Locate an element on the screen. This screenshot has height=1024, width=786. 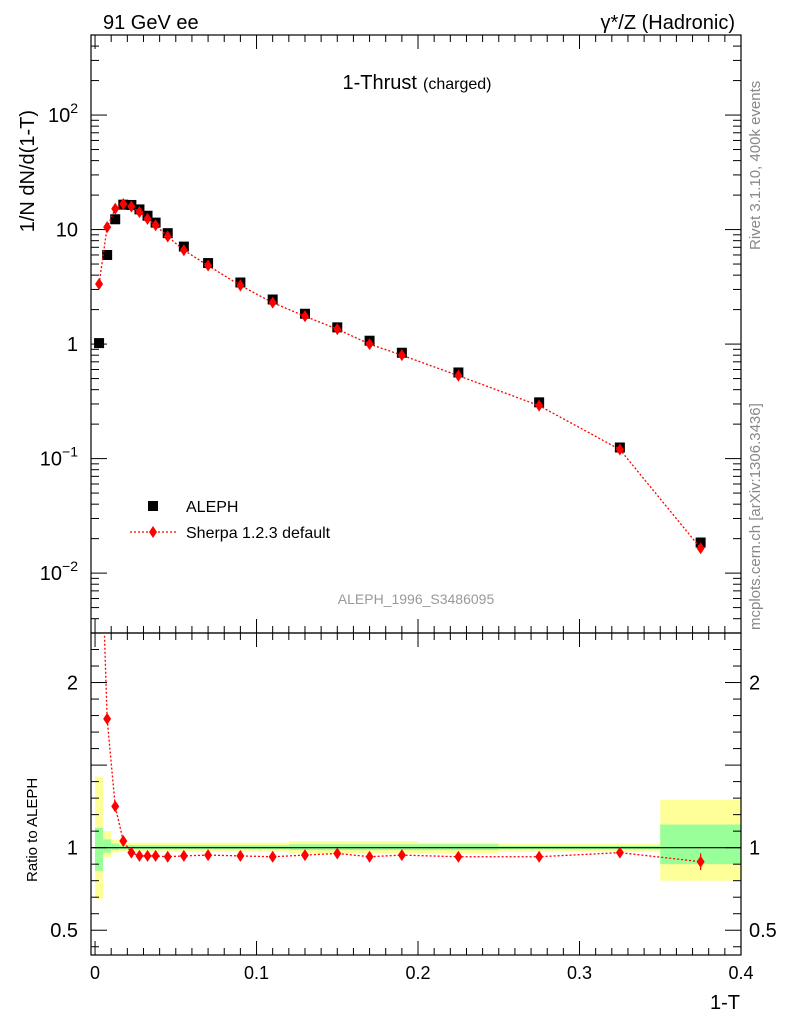
ratio-uncertainty-bands is located at coordinates (418, 837).